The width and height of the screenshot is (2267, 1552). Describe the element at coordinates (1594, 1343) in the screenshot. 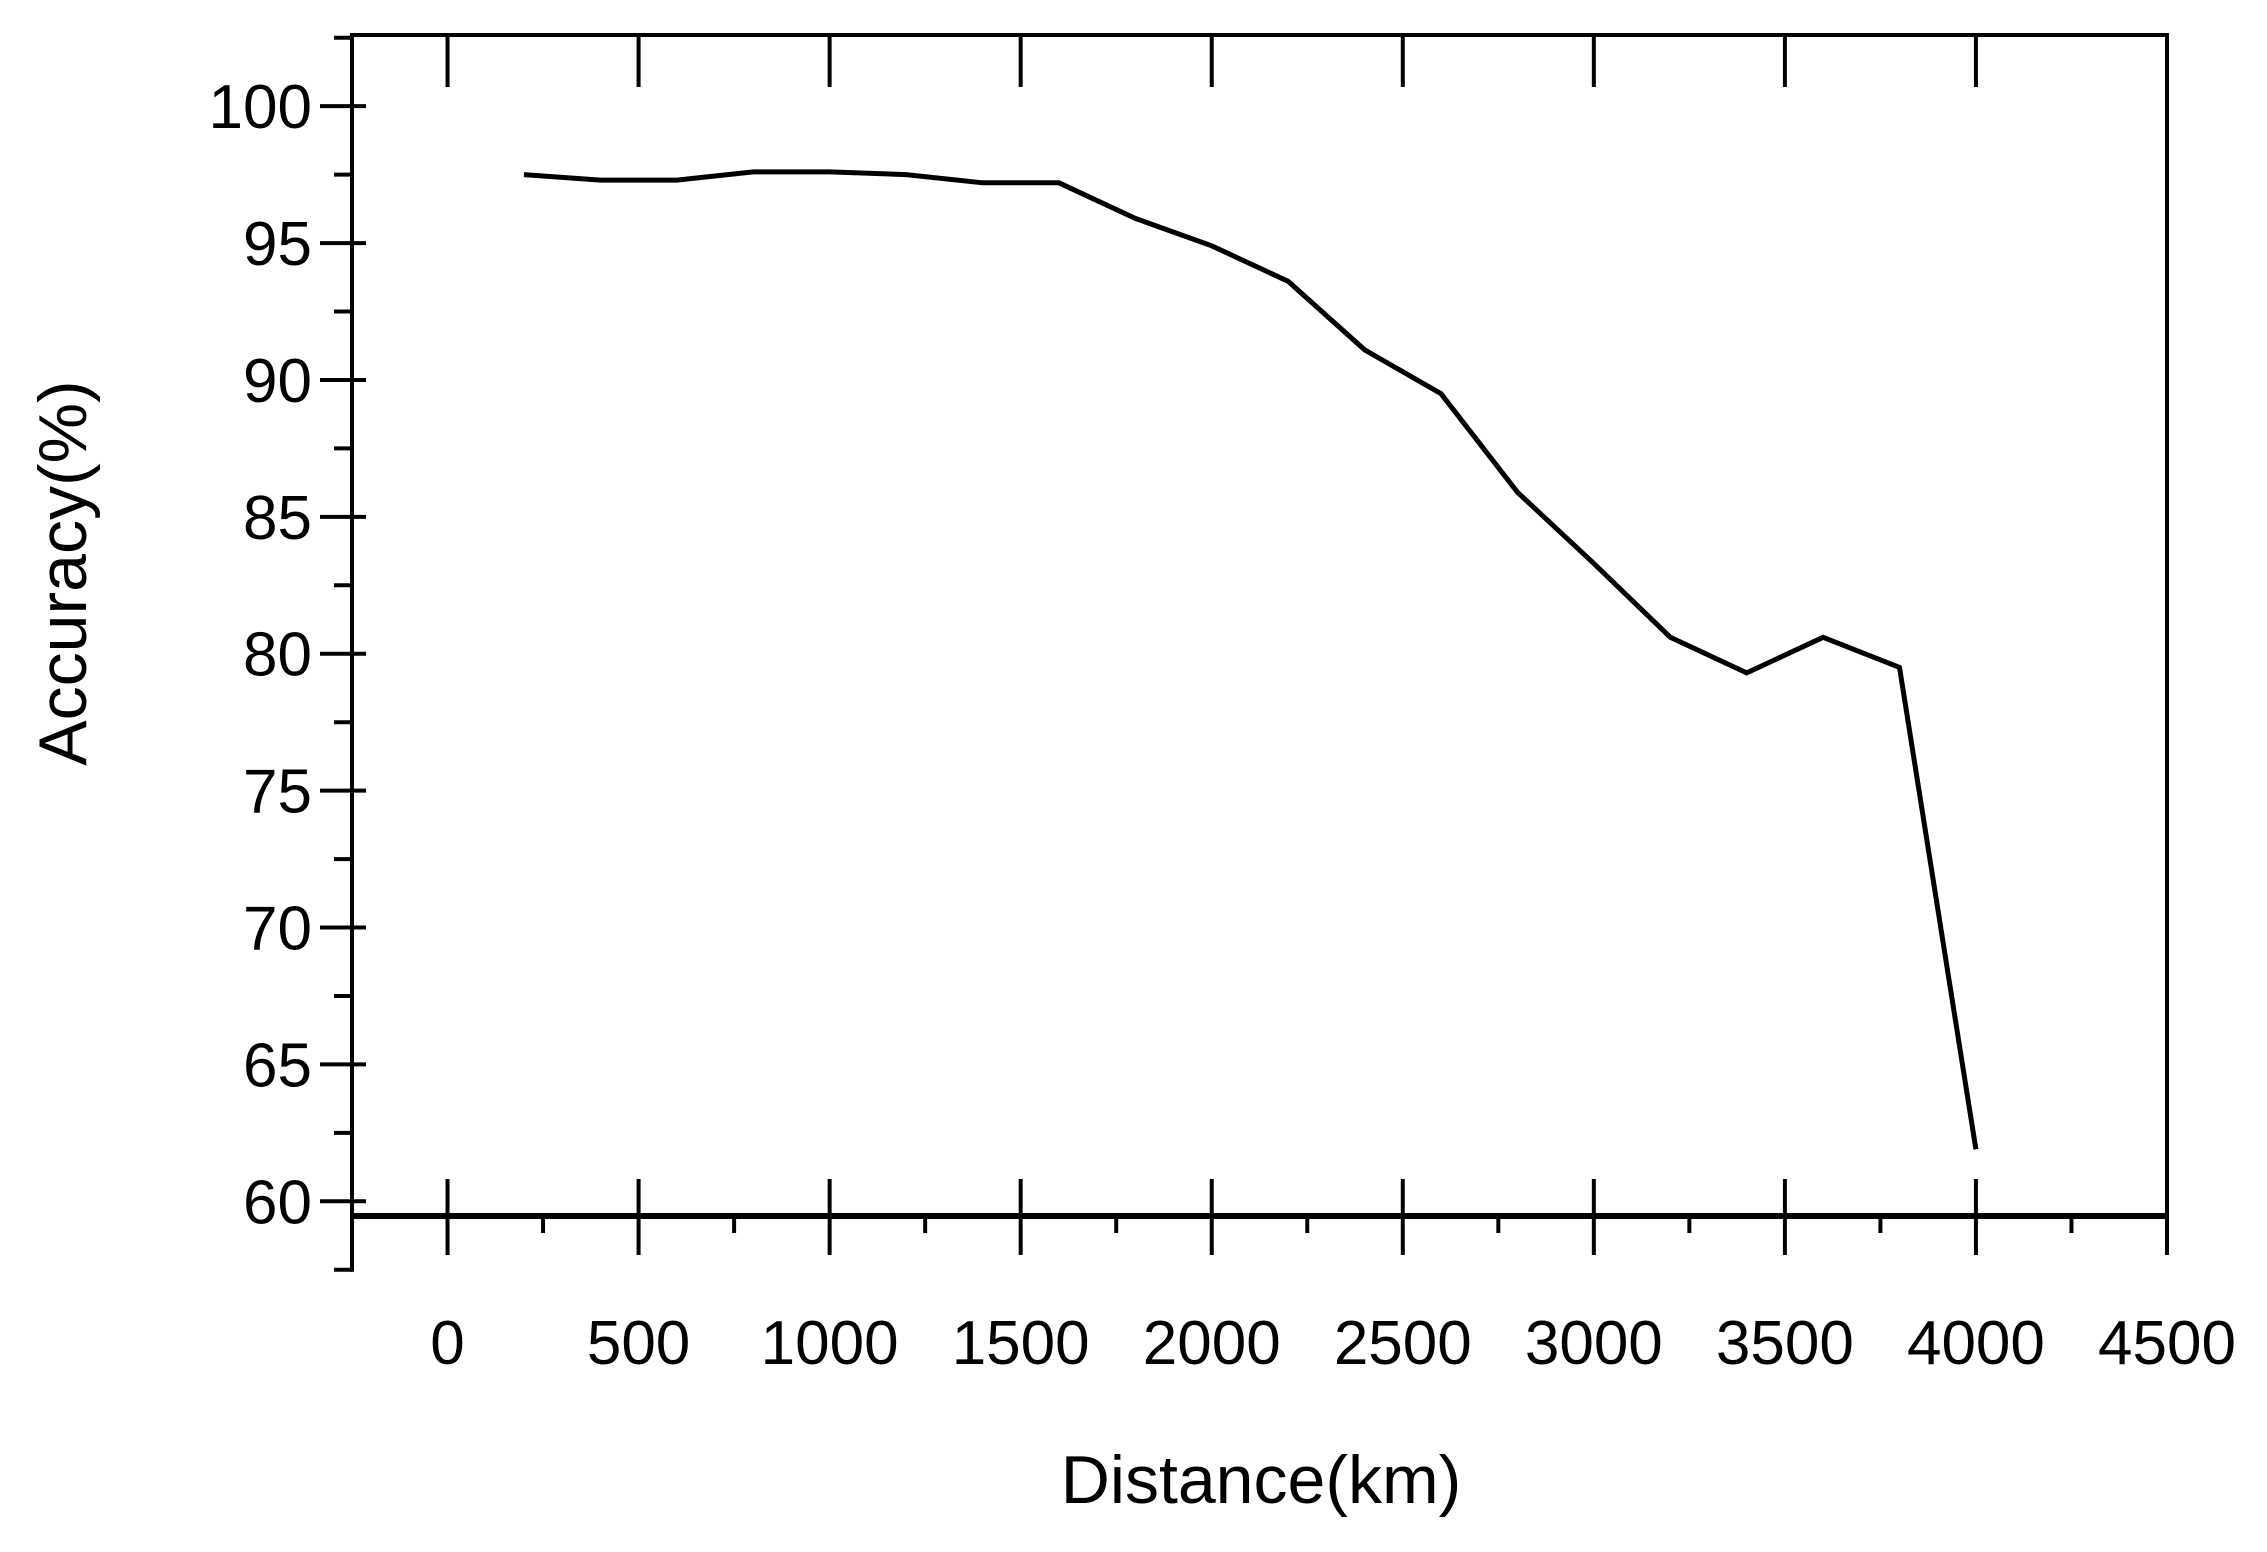

I see `x-tick-label: 3000` at that location.